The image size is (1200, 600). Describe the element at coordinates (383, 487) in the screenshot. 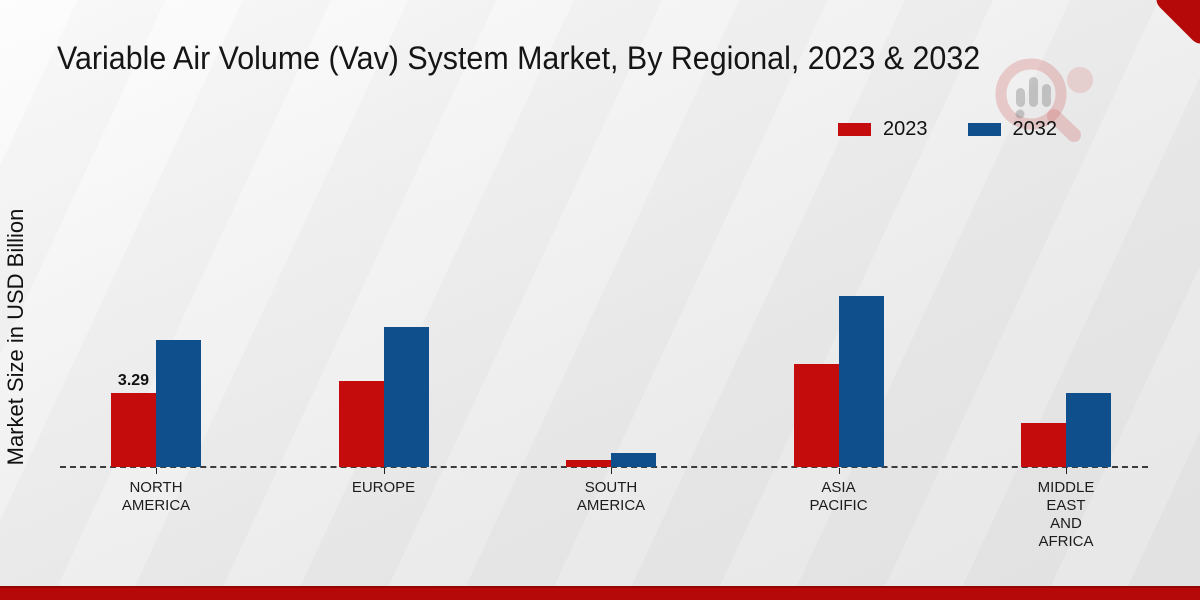

I see `category-label-europe: EUROPE` at that location.